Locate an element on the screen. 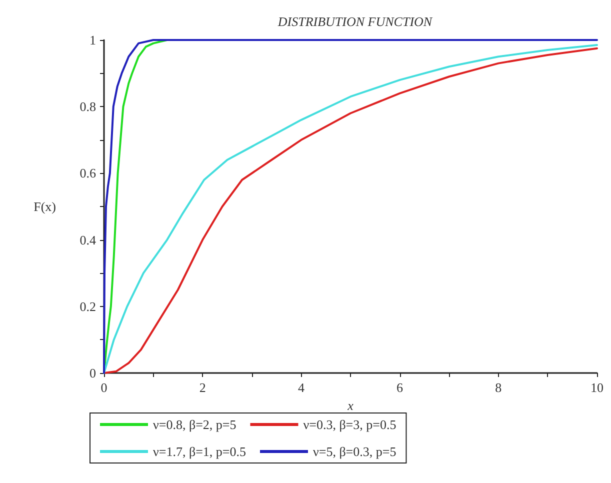  x-tick-label: 8 is located at coordinates (498, 387).